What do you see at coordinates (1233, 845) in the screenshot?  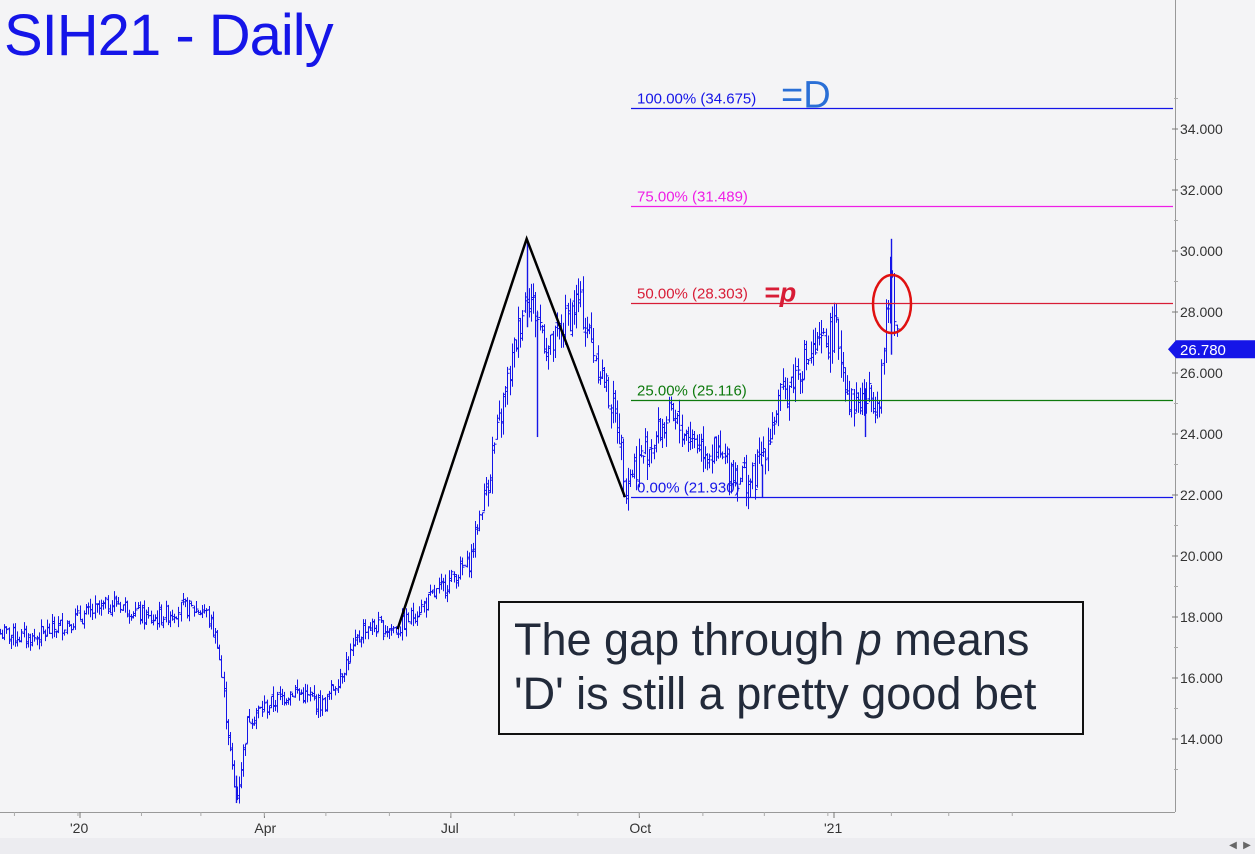 I see `scroll-left-icon: ◀` at bounding box center [1233, 845].